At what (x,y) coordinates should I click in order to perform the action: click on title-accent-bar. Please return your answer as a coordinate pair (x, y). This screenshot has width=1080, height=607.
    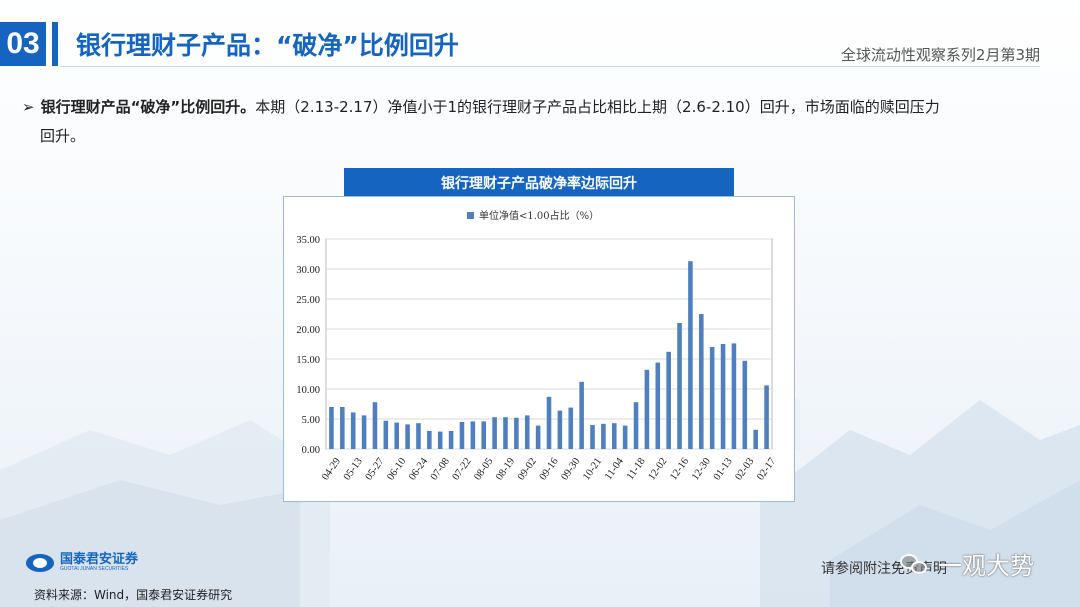
    Looking at the image, I should click on (55, 44).